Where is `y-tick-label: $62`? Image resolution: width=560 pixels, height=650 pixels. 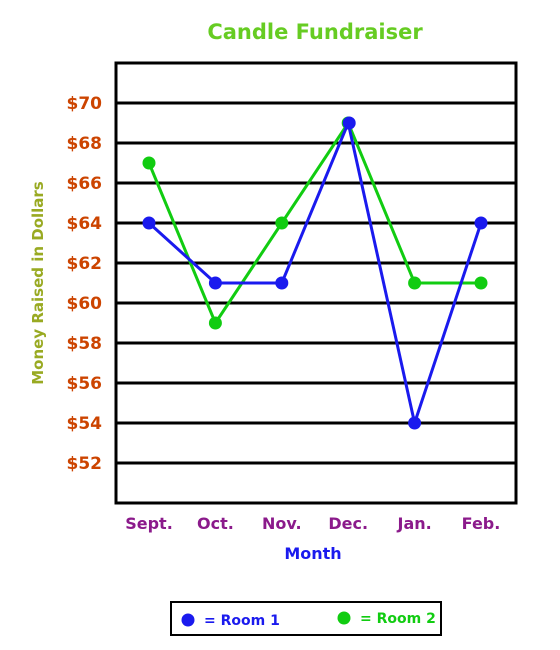
y-tick-label: $62 is located at coordinates (85, 264).